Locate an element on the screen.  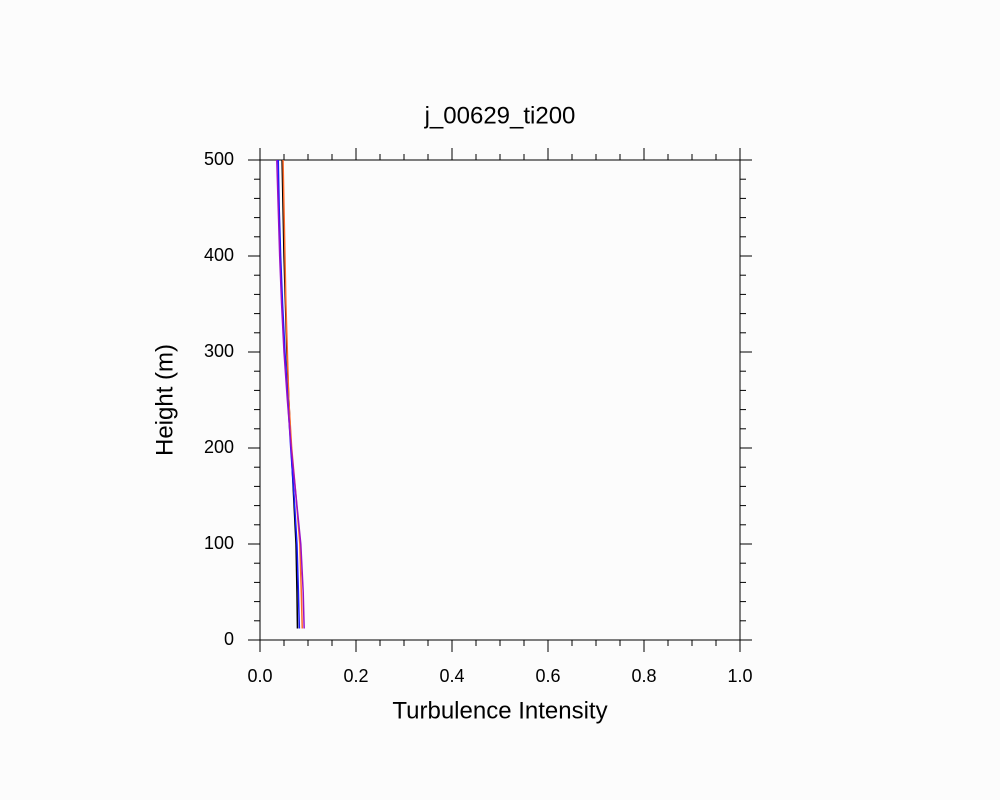
x-tick-label: 0.8 is located at coordinates (643, 676).